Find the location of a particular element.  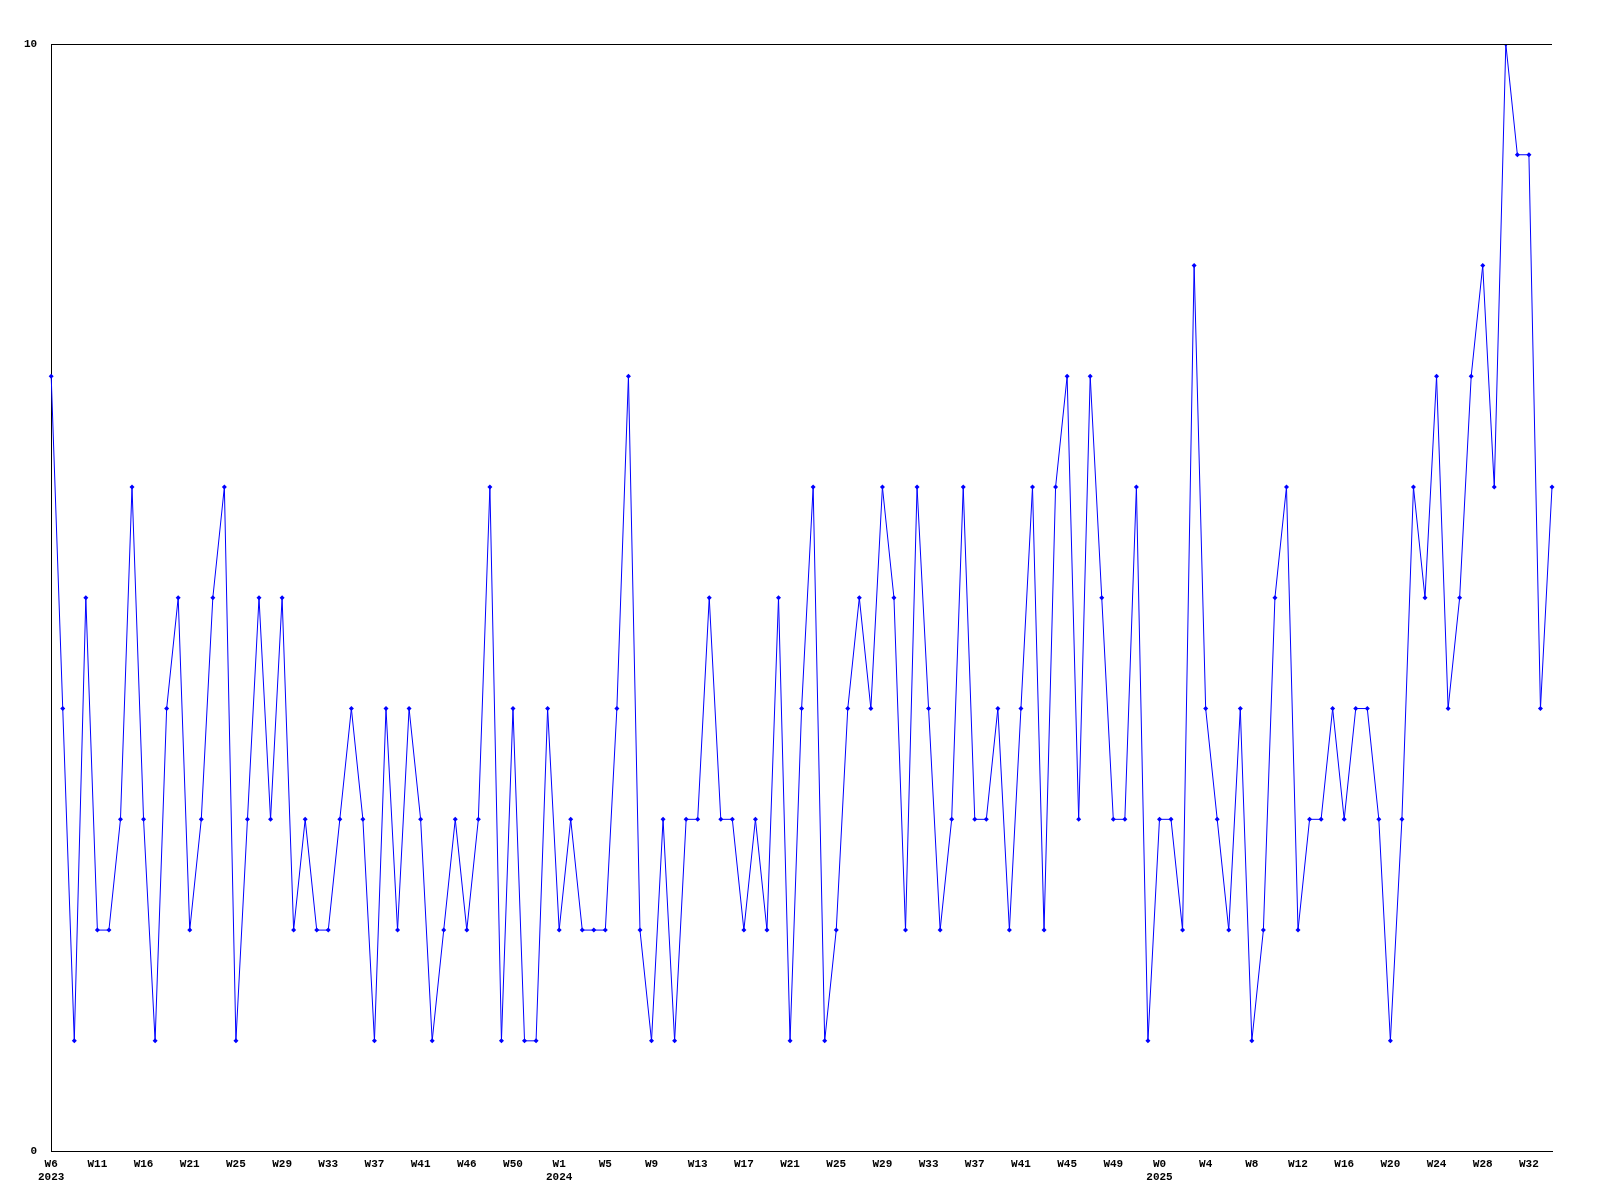

x-tick-label: W6 2023 is located at coordinates (51, 1170).